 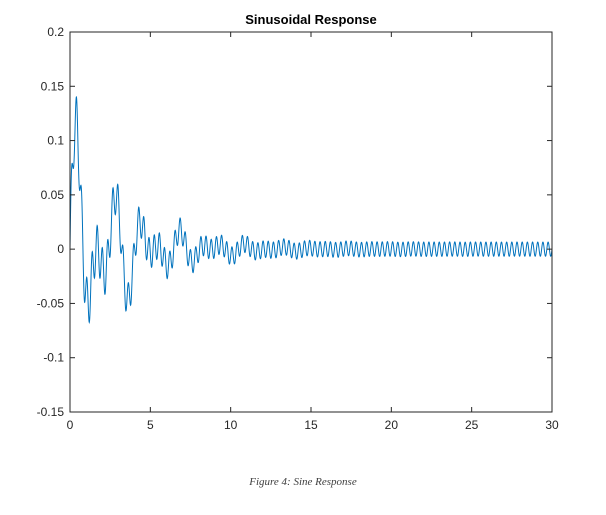 What do you see at coordinates (51, 303) in the screenshot?
I see `y-tick-label: -0.05` at bounding box center [51, 303].